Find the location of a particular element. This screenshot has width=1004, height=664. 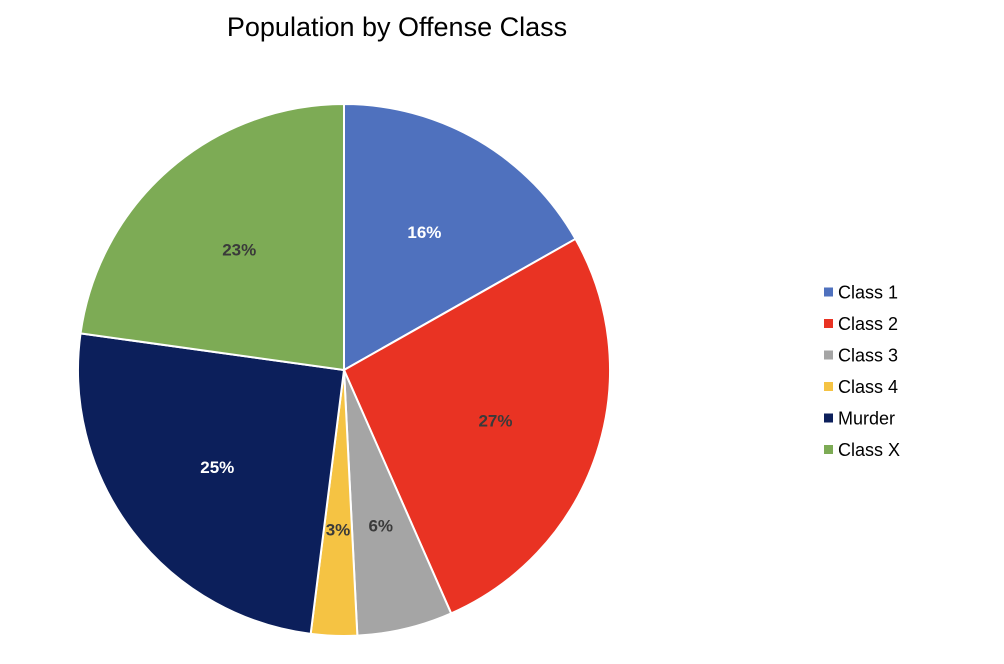

legend-item-class-2: Class 2 is located at coordinates (861, 324).